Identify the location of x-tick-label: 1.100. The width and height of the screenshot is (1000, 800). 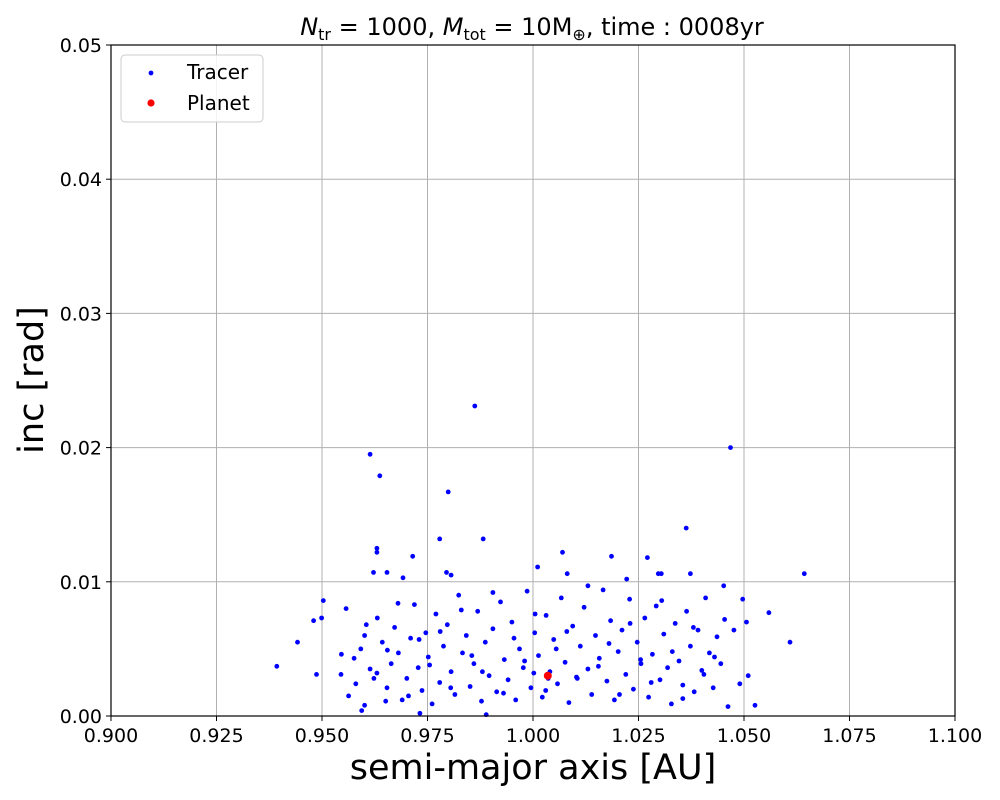
(955, 736).